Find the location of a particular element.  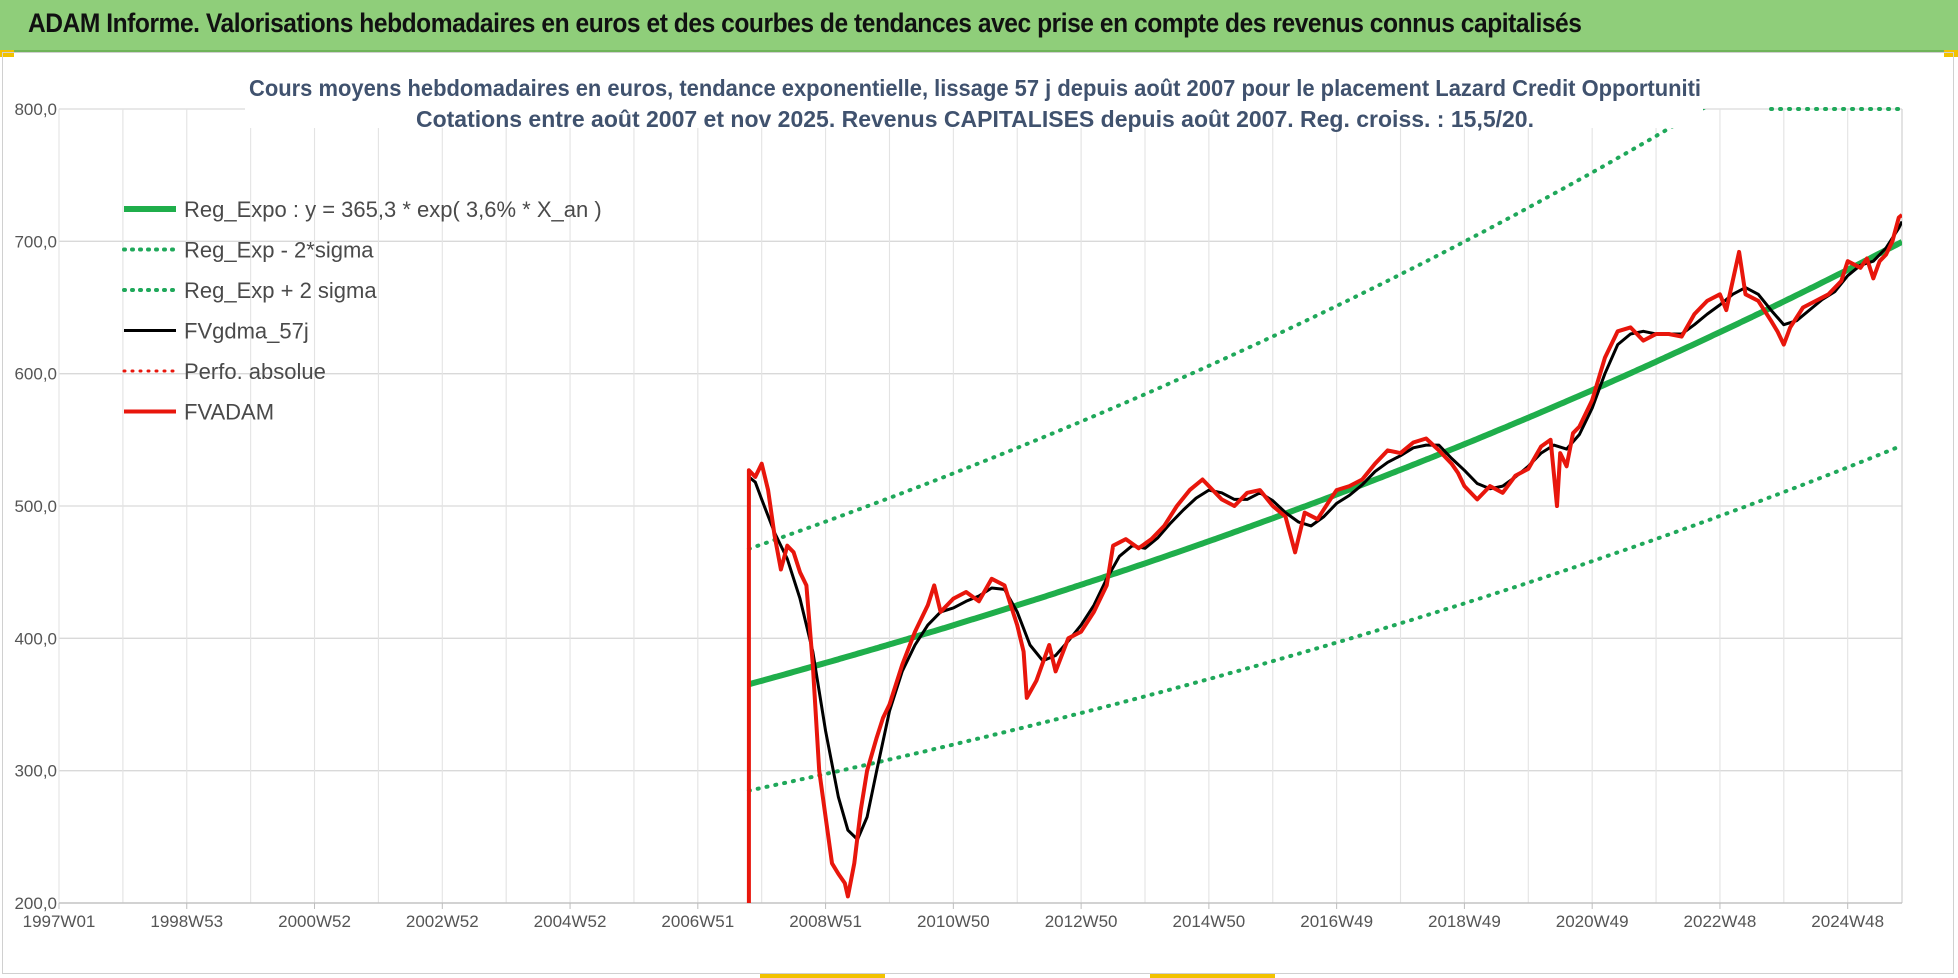

y-tick-label: 700,0 is located at coordinates (35, 241).